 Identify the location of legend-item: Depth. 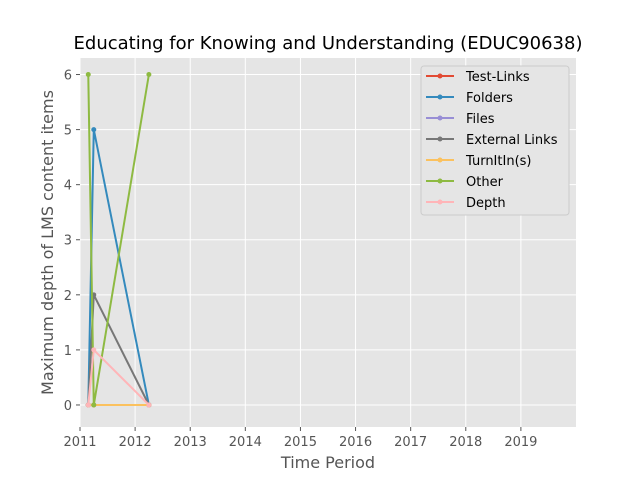
(466, 203).